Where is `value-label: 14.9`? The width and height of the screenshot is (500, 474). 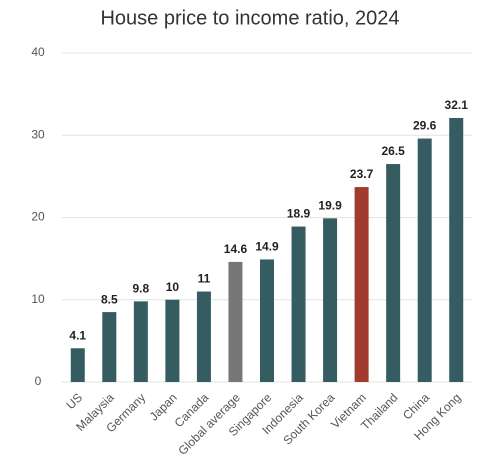
value-label: 14.9 is located at coordinates (267, 247).